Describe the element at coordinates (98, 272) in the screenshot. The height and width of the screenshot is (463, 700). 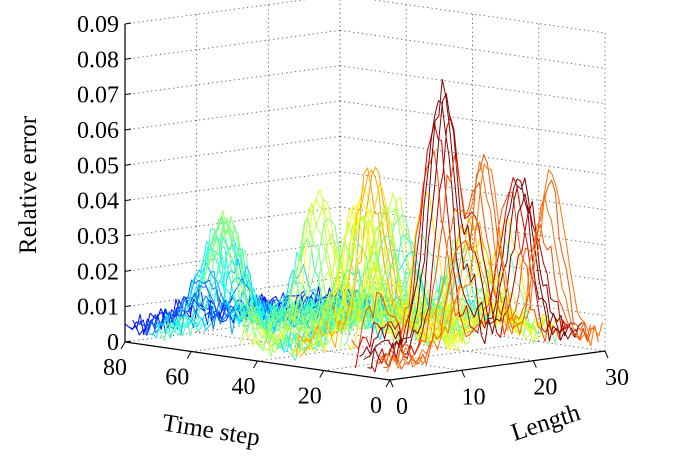
I see `z-tick-label: 0.02` at that location.